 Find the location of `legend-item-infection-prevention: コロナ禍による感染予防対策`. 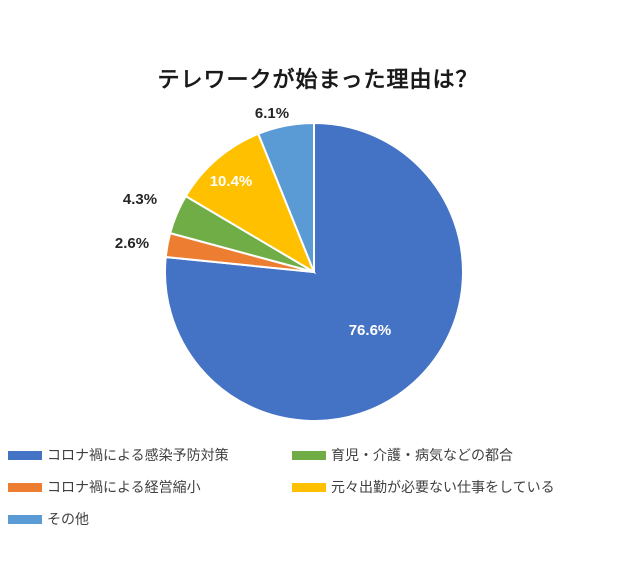

legend-item-infection-prevention: コロナ禍による感染予防対策 is located at coordinates (118, 455).